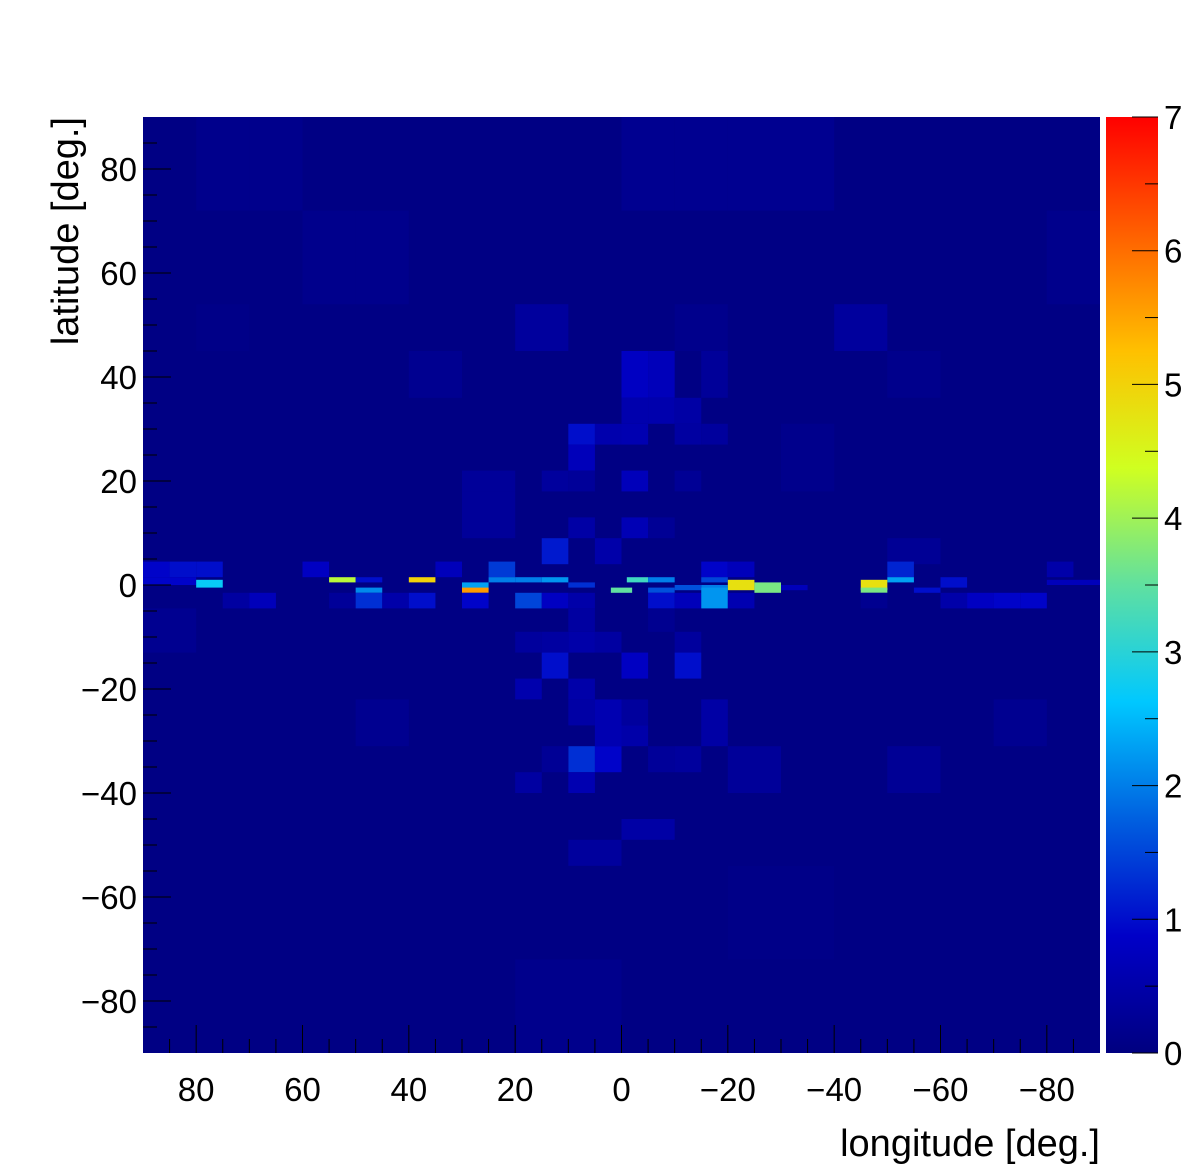 This screenshot has height=1172, width=1196. I want to click on x-axis-tick-labels: 80 60 40 20 0 −20 −40 −60 −80, so click(626, 1089).